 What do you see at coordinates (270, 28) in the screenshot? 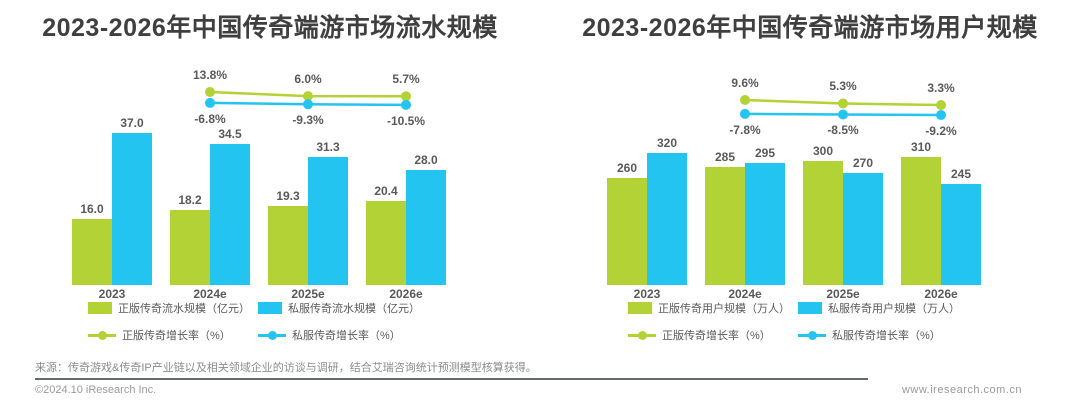
I see `chart-title: 2023-2026年中国传奇端游市场流水规模` at bounding box center [270, 28].